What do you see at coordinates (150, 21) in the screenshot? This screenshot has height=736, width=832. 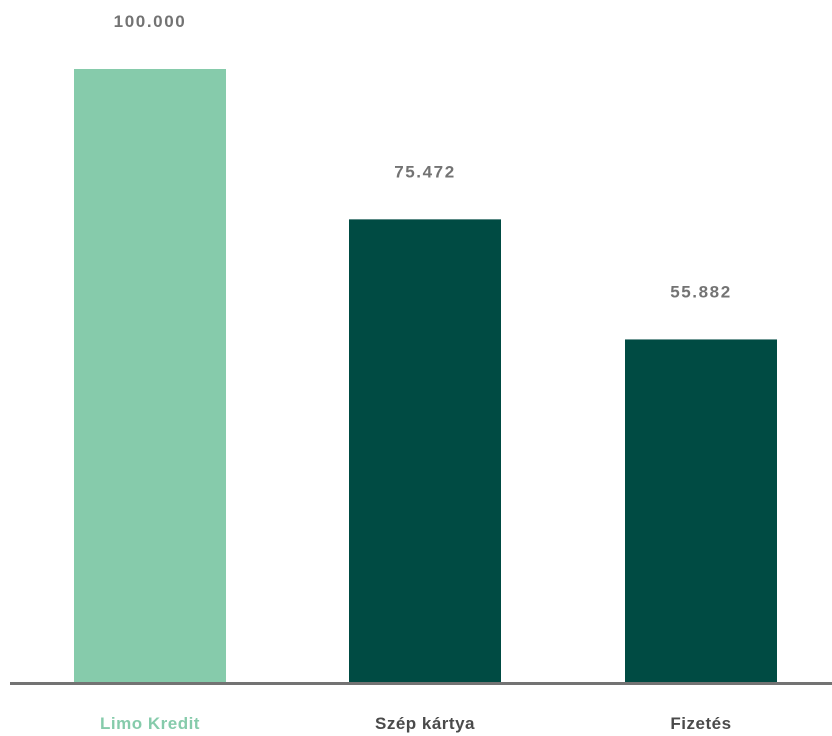 I see `value-label: 100.000` at bounding box center [150, 21].